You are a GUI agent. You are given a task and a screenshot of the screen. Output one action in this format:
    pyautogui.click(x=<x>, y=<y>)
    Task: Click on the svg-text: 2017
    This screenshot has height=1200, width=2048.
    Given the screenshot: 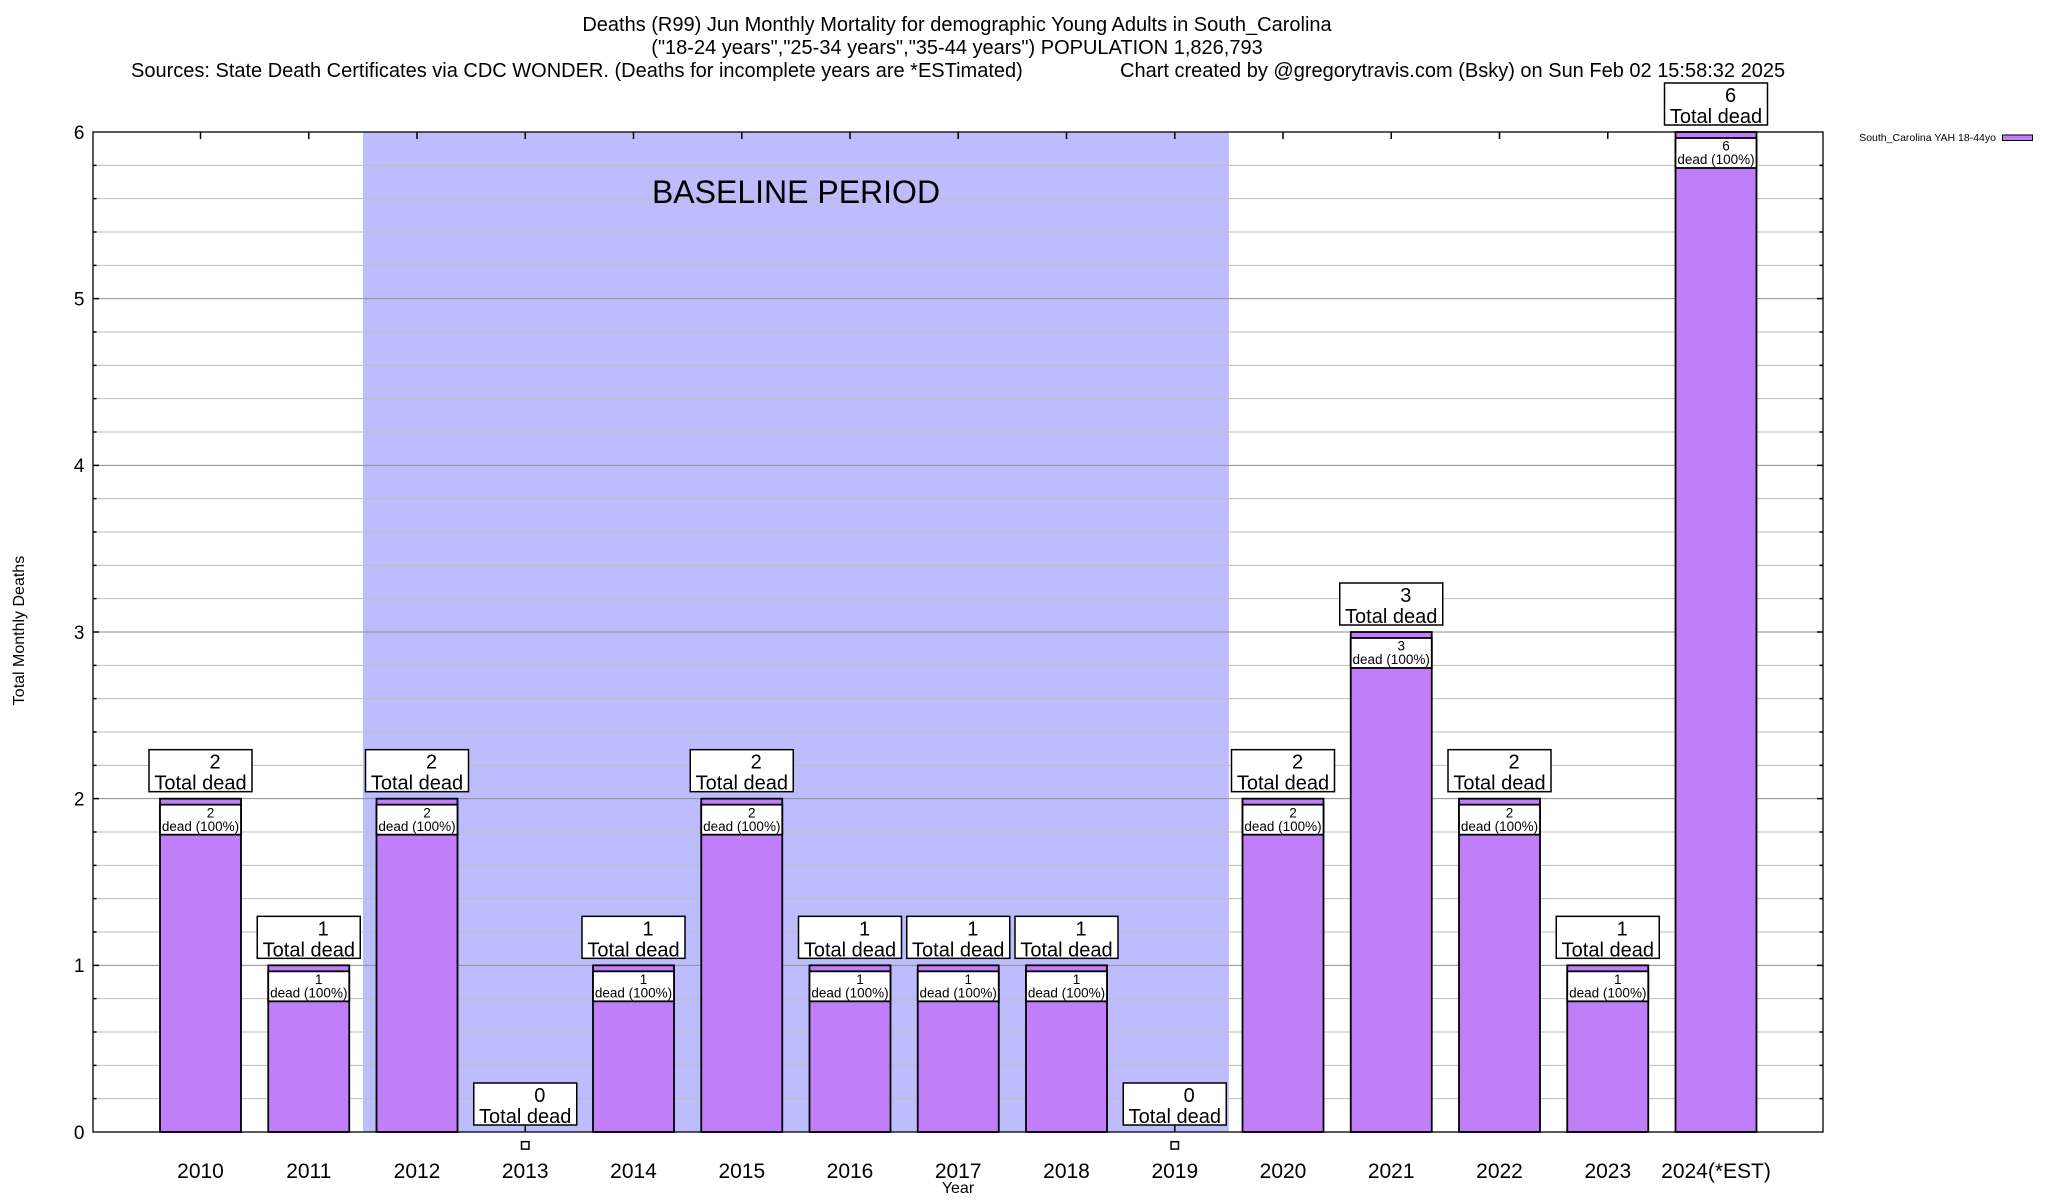 What is the action you would take?
    pyautogui.click(x=958, y=1171)
    